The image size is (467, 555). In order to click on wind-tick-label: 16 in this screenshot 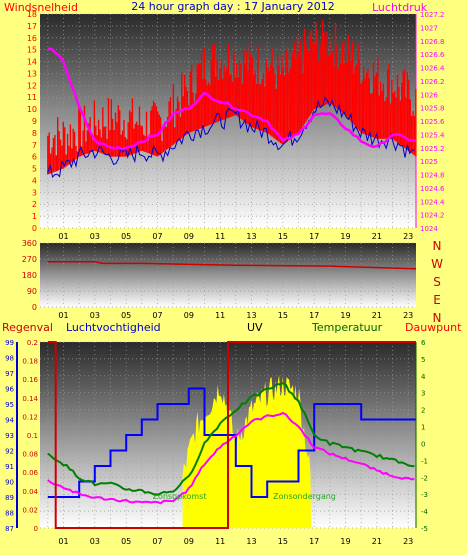, I will do `click(32, 38)`.